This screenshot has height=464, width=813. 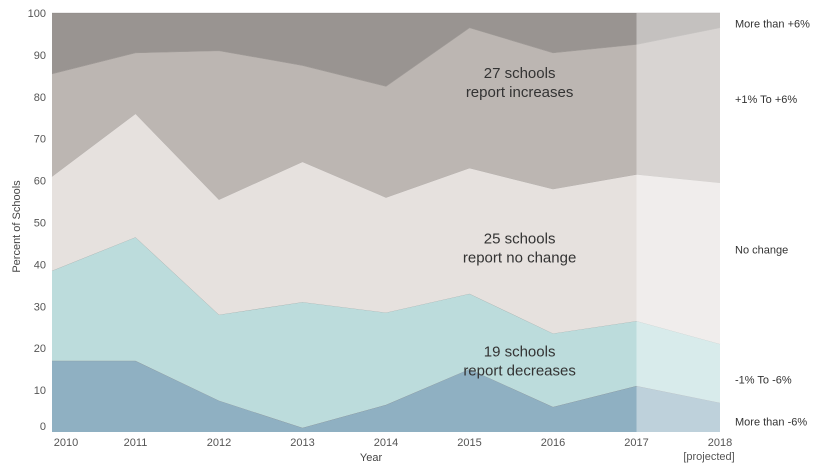 What do you see at coordinates (520, 238) in the screenshot?
I see `annotation-line: 25 schools` at bounding box center [520, 238].